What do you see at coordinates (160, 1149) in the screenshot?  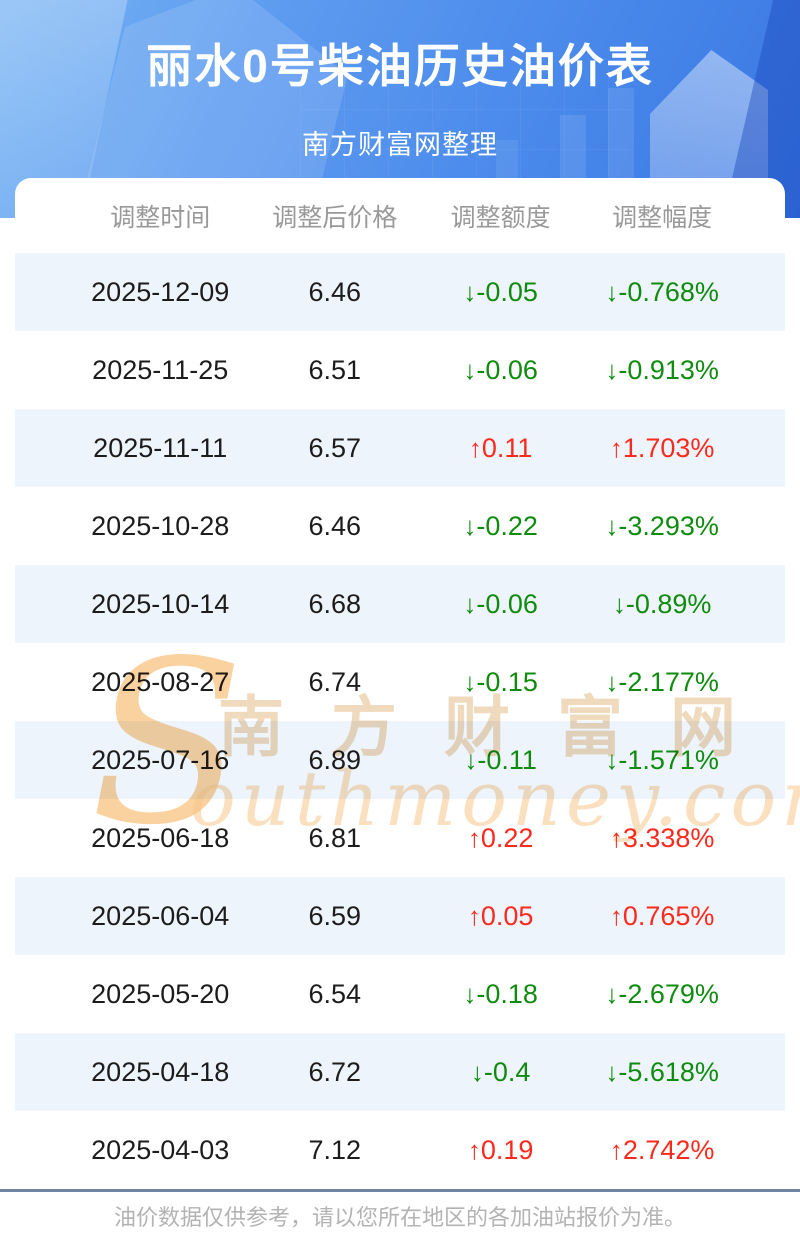 I see `row-date: 2025-04-03` at bounding box center [160, 1149].